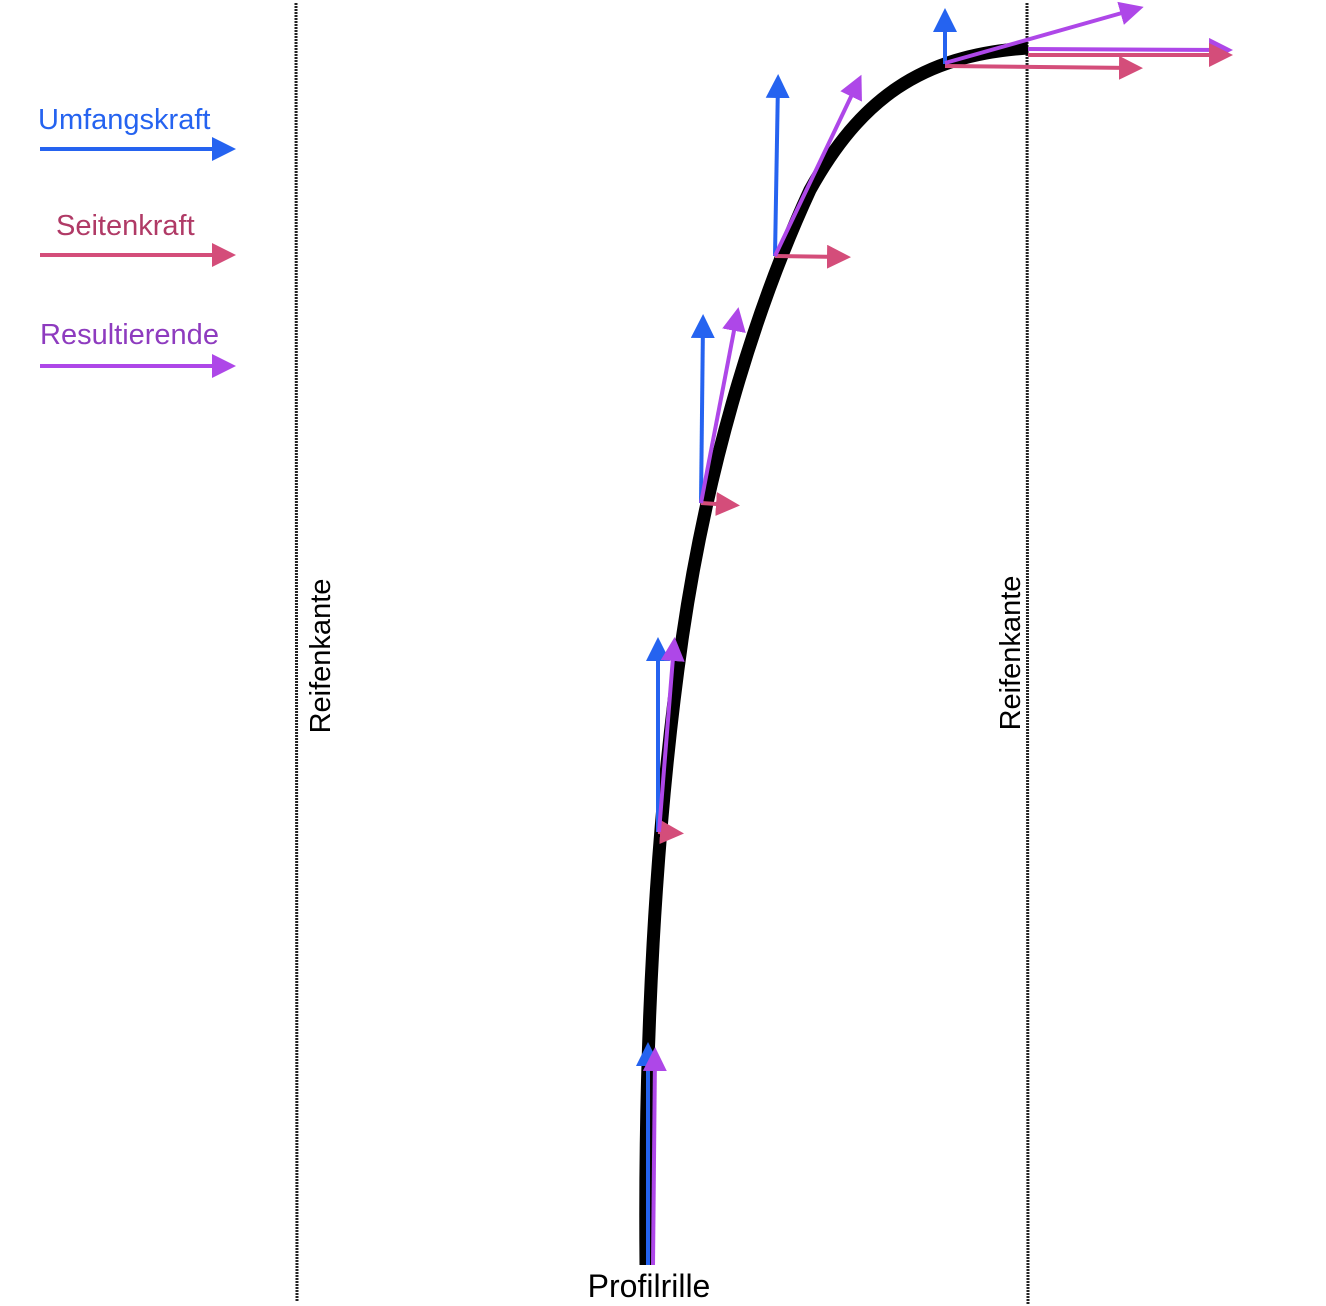  Describe the element at coordinates (1011, 653) in the screenshot. I see `right-edge-label: Reifenkante` at that location.